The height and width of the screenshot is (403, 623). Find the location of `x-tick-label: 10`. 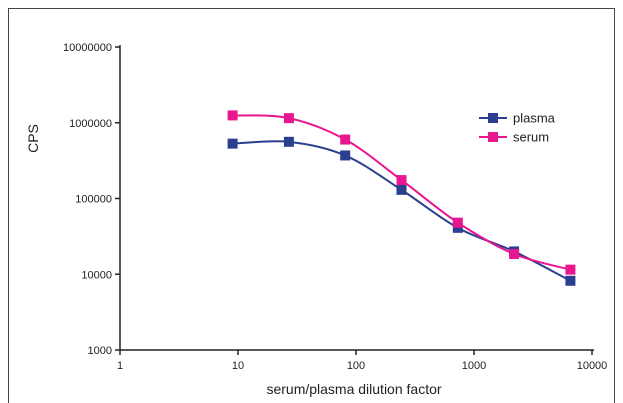

x-tick-label: 10 is located at coordinates (238, 366).